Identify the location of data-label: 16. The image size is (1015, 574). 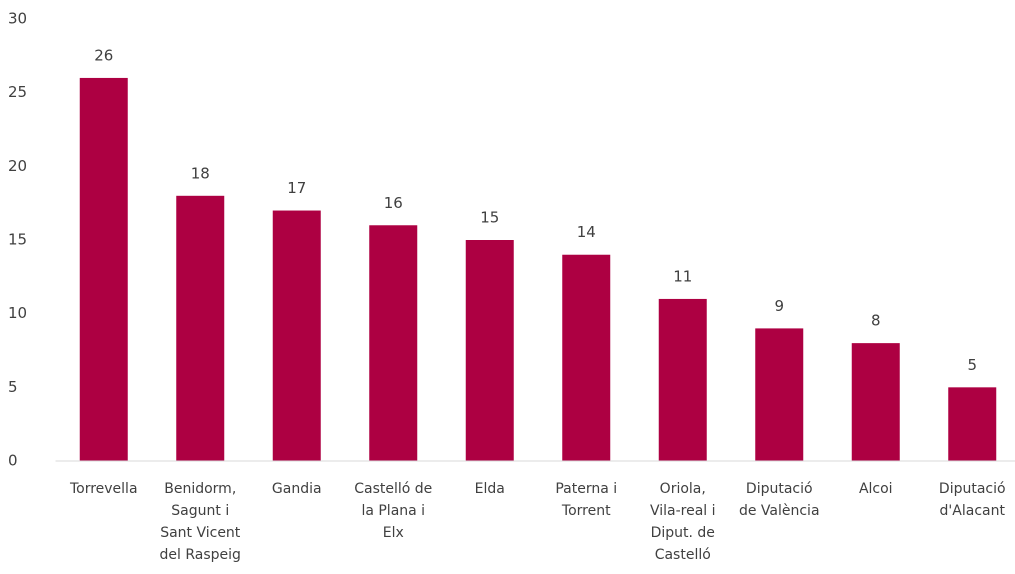
(393, 203).